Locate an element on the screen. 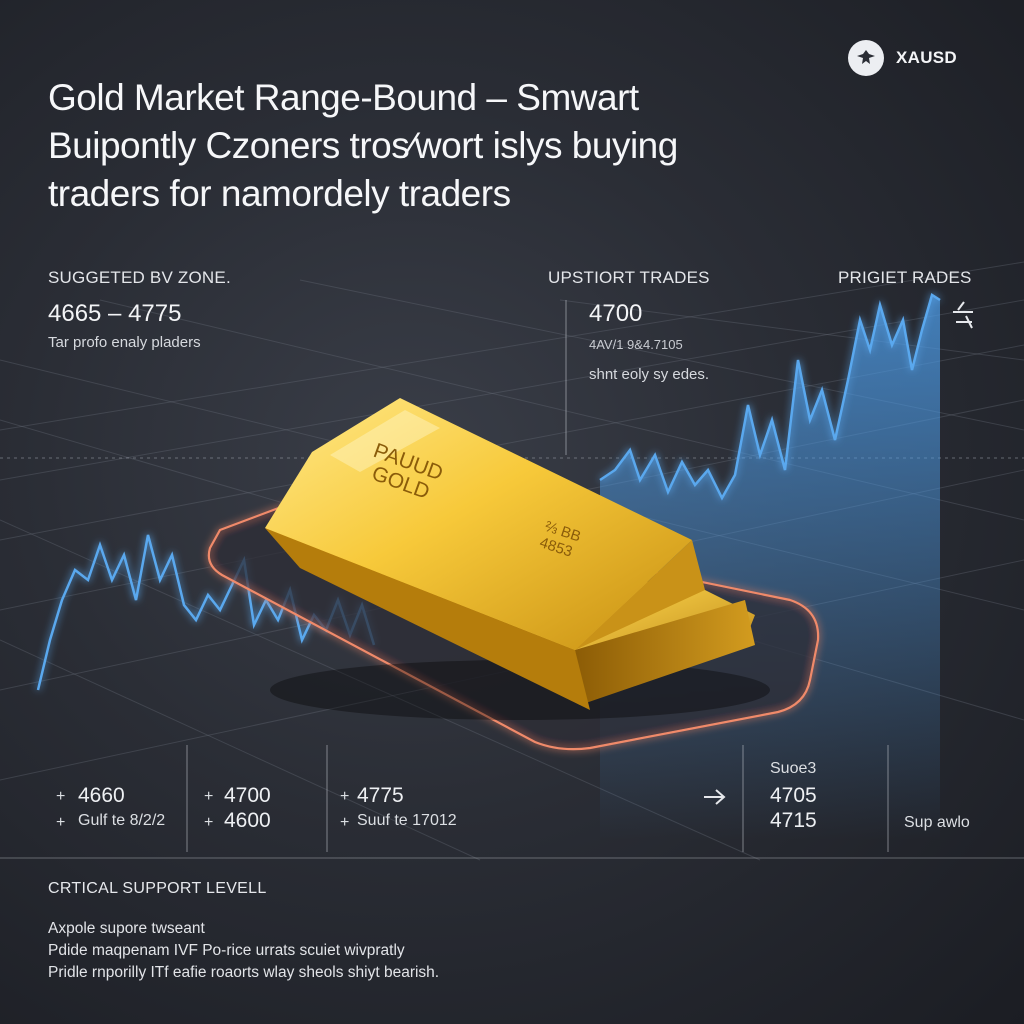 This screenshot has width=1024, height=1024. middle-panel-label: UPSTIORT TRADES is located at coordinates (629, 277).